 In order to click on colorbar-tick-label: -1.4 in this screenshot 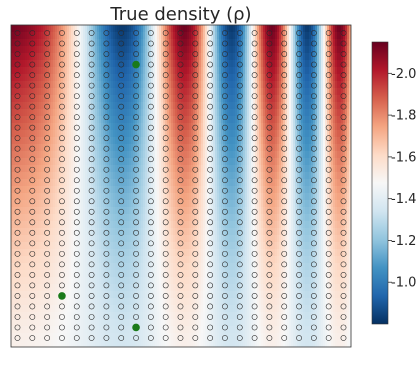, I will do `click(403, 199)`.